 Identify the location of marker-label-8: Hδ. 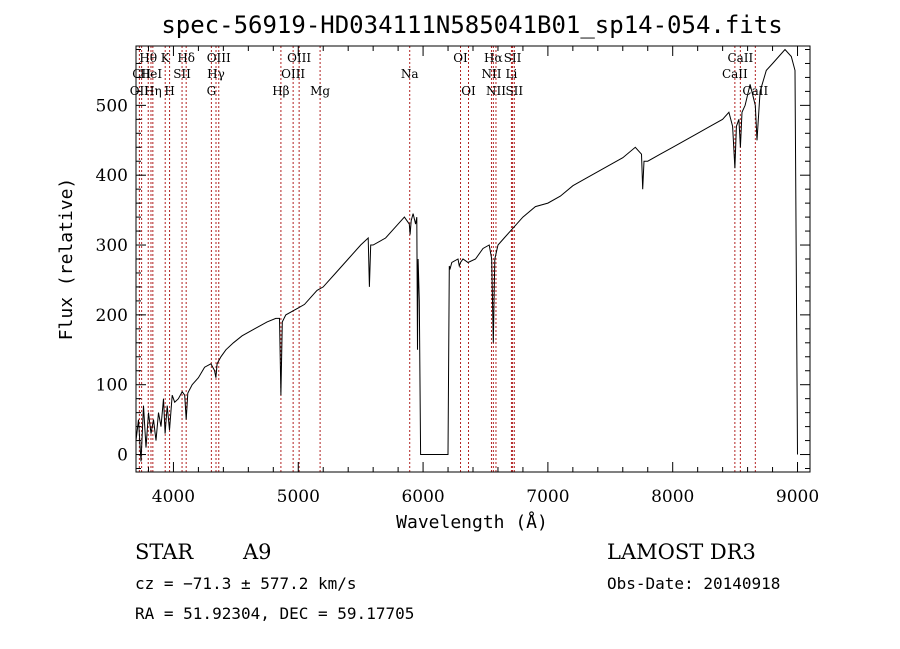
(186, 58).